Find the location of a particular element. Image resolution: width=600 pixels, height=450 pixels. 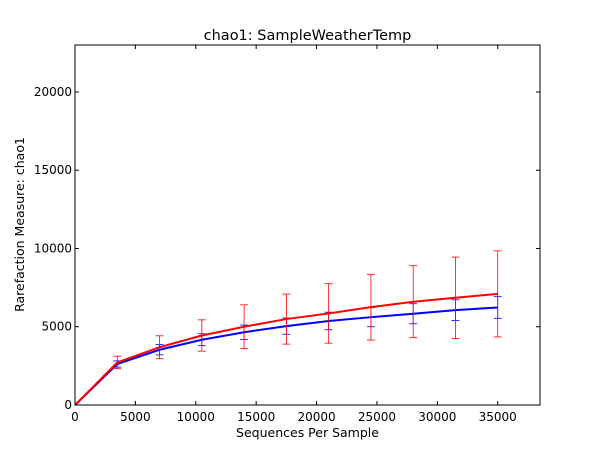

x-tick-label: 30000 is located at coordinates (437, 417).